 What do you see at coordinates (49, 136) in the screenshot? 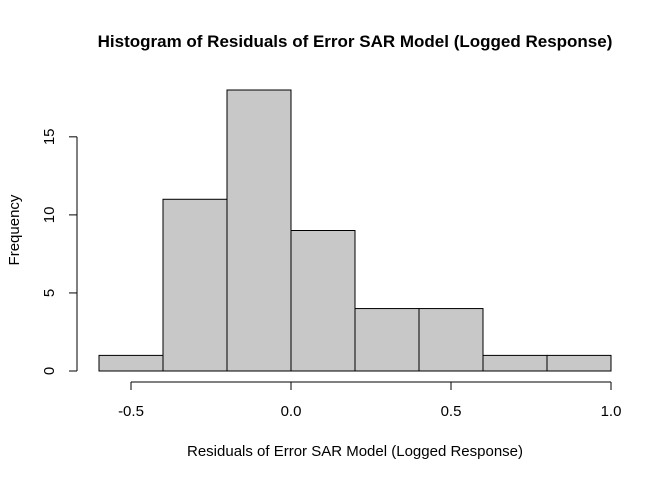
I see `y-tick-label-3: 15` at bounding box center [49, 136].